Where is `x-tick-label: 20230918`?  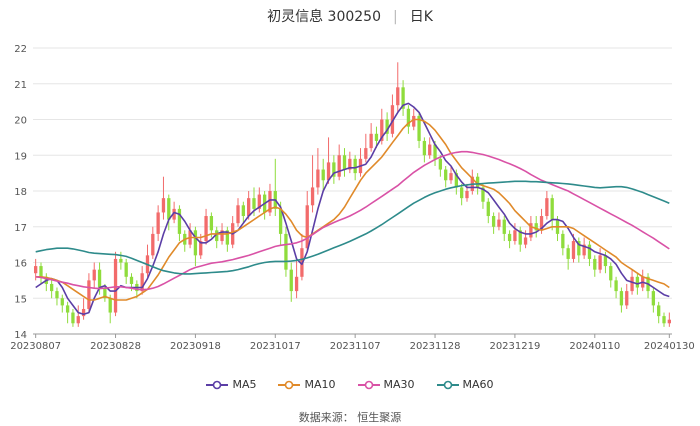
x-tick-label: 20230918 is located at coordinates (195, 346).